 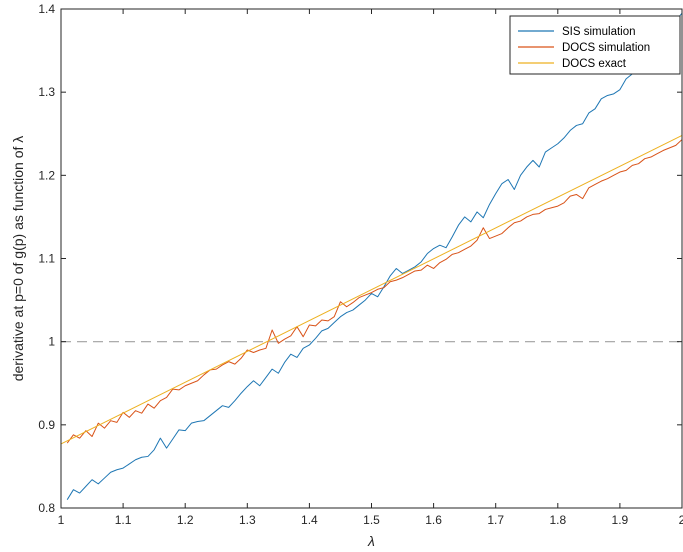 I want to click on x-tick-label: 1.9, so click(x=620, y=520).